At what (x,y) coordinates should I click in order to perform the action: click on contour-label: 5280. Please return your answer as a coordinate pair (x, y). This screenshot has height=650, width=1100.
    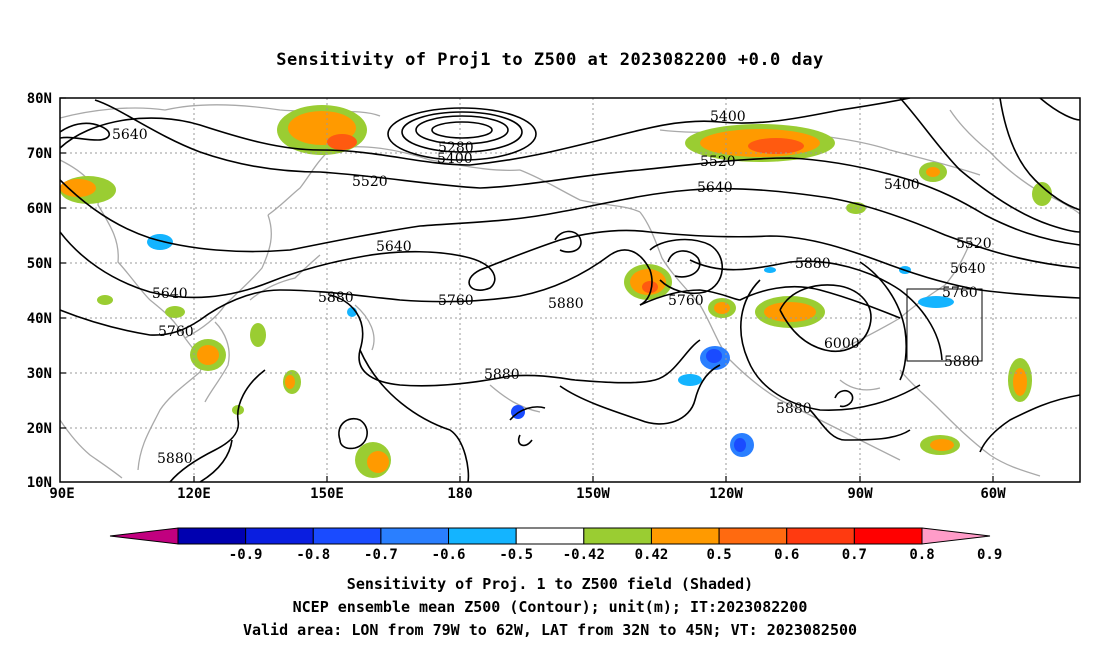
    Looking at the image, I should click on (456, 148).